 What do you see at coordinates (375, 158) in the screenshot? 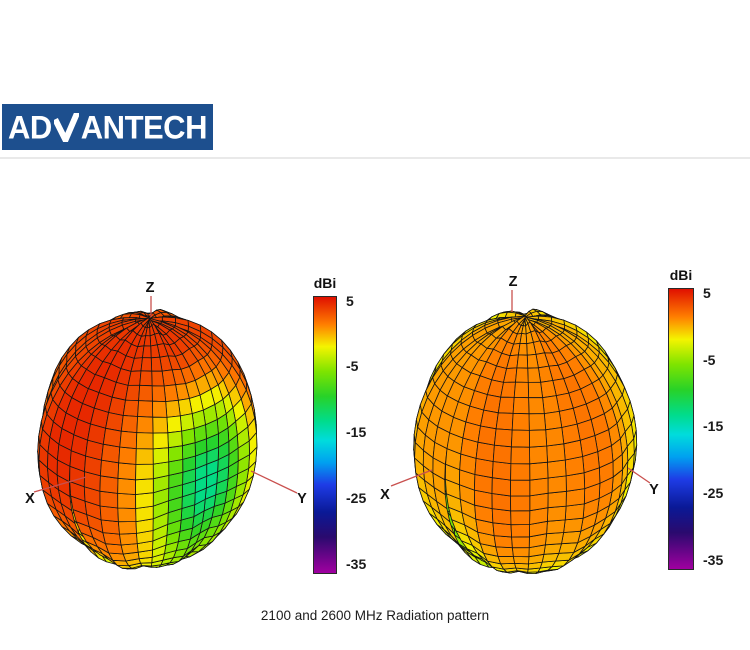
I see `header-divider` at bounding box center [375, 158].